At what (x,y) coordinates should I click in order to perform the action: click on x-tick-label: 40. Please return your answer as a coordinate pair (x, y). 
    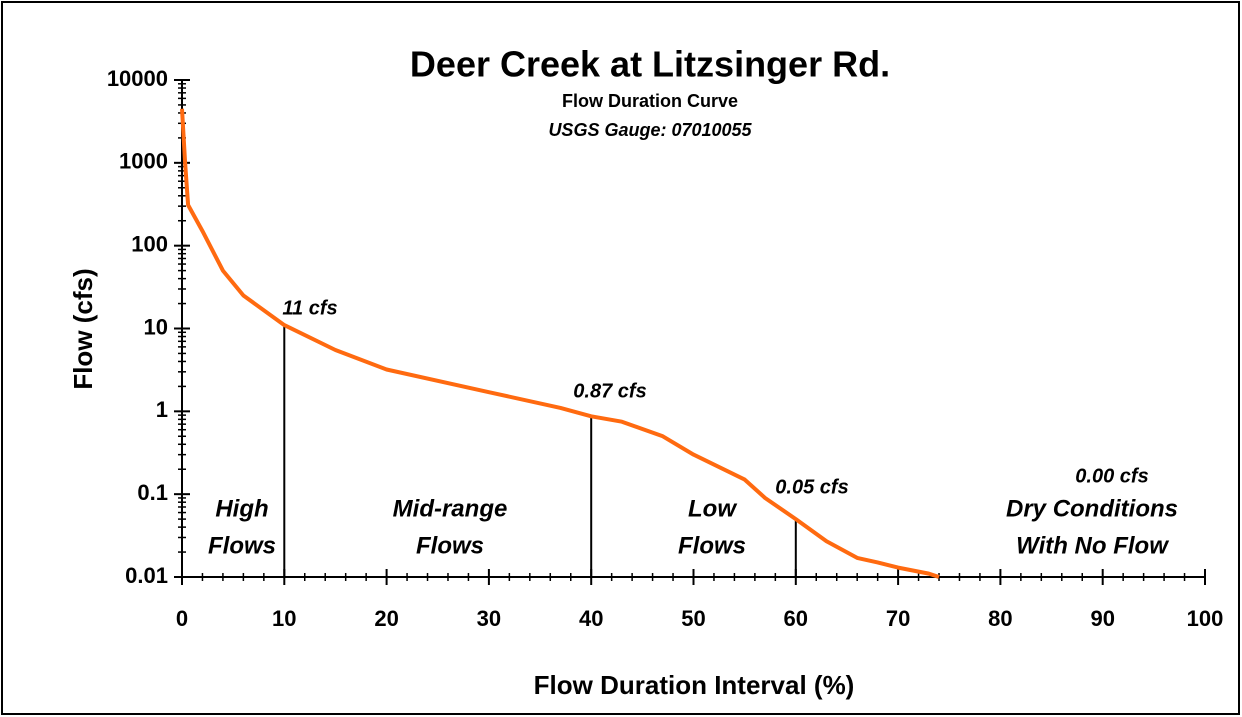
    Looking at the image, I should click on (591, 618).